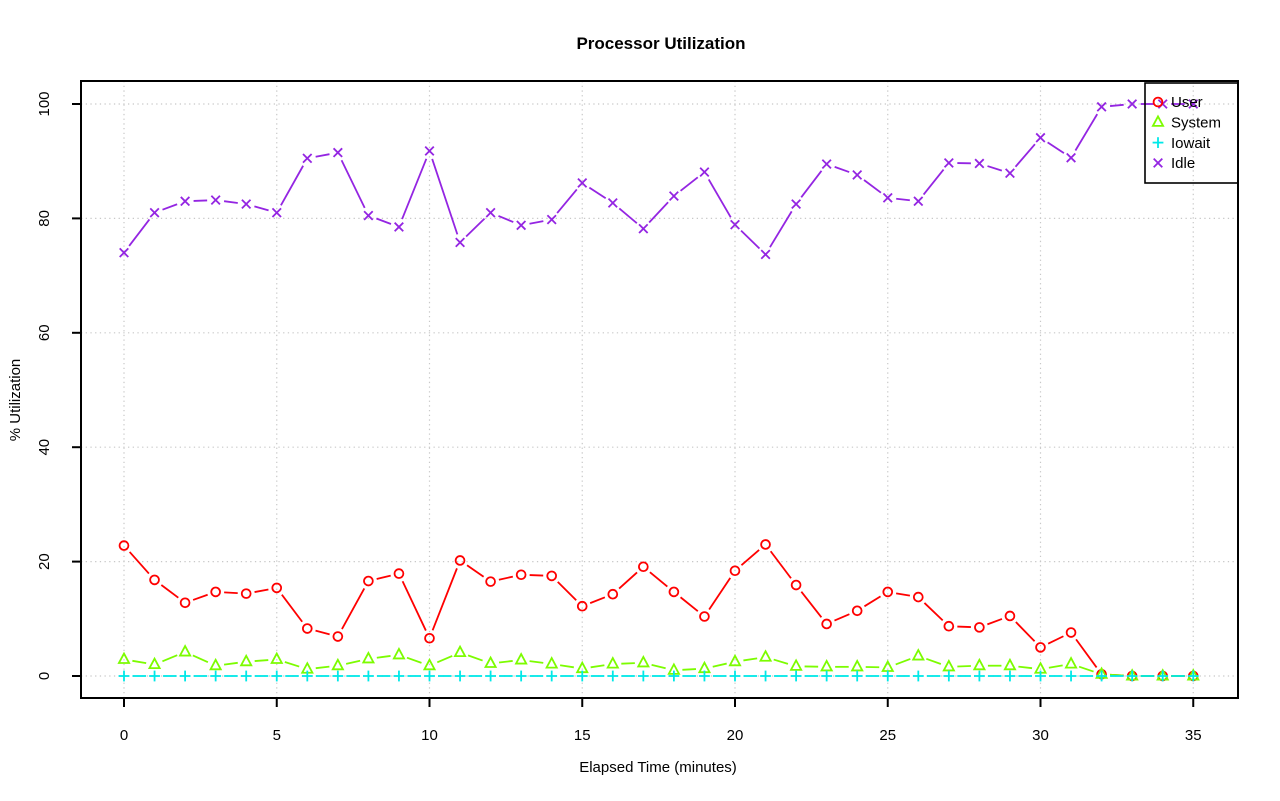 The image size is (1280, 801). What do you see at coordinates (1196, 123) in the screenshot?
I see `legend-label: System` at bounding box center [1196, 123].